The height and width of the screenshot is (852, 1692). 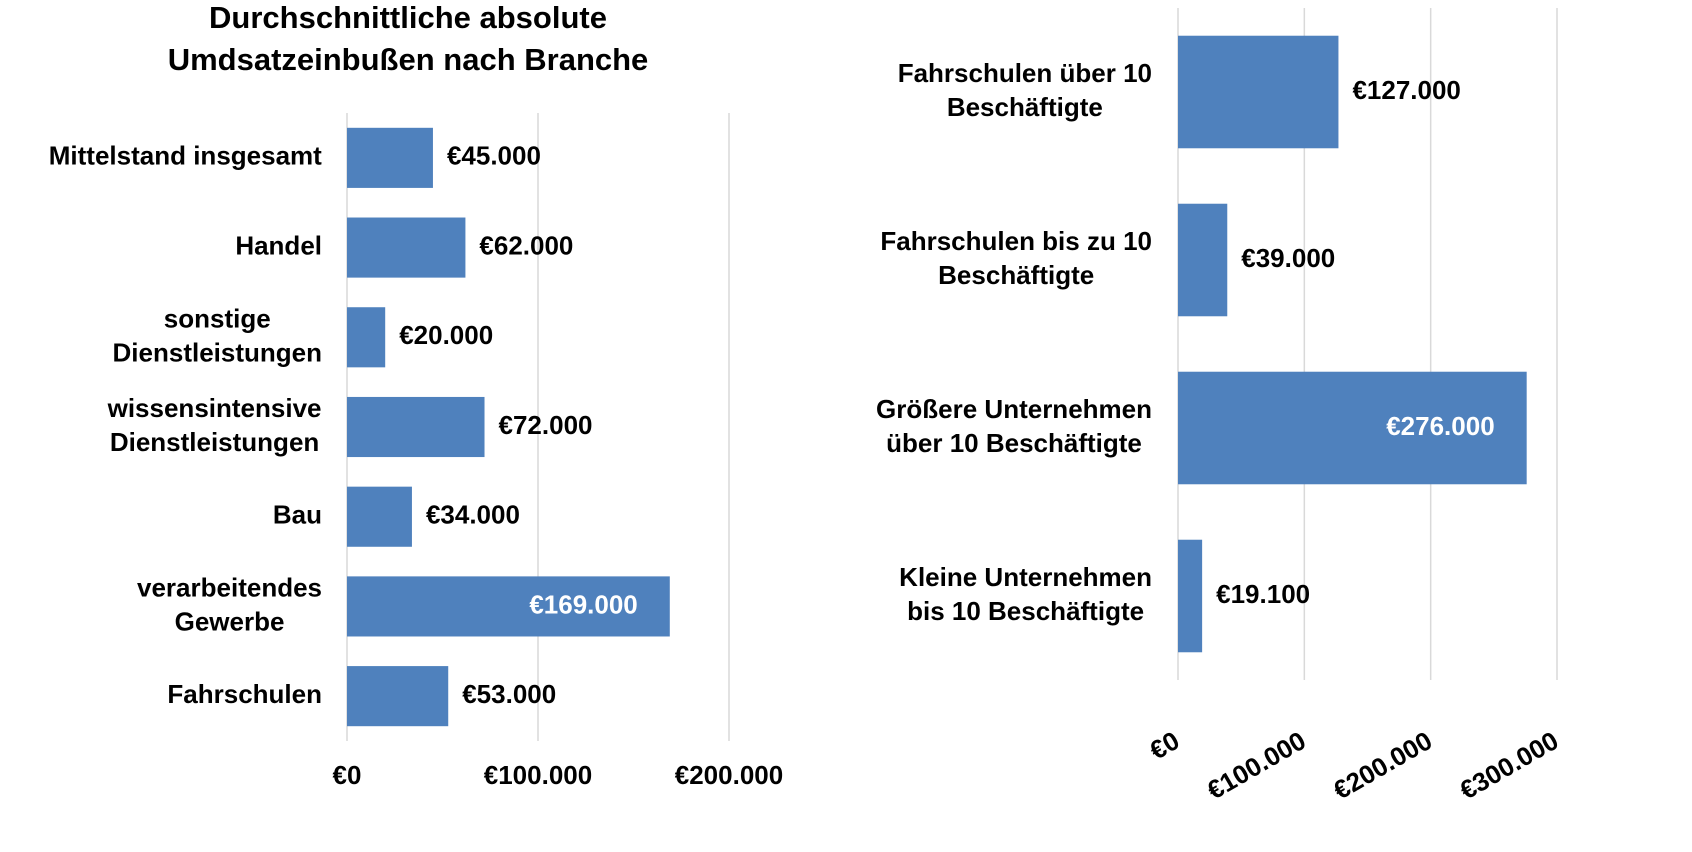 I want to click on y-tick-label: Kleine Unternehmen bis 10 Beschäftigte, so click(x=1025, y=594).